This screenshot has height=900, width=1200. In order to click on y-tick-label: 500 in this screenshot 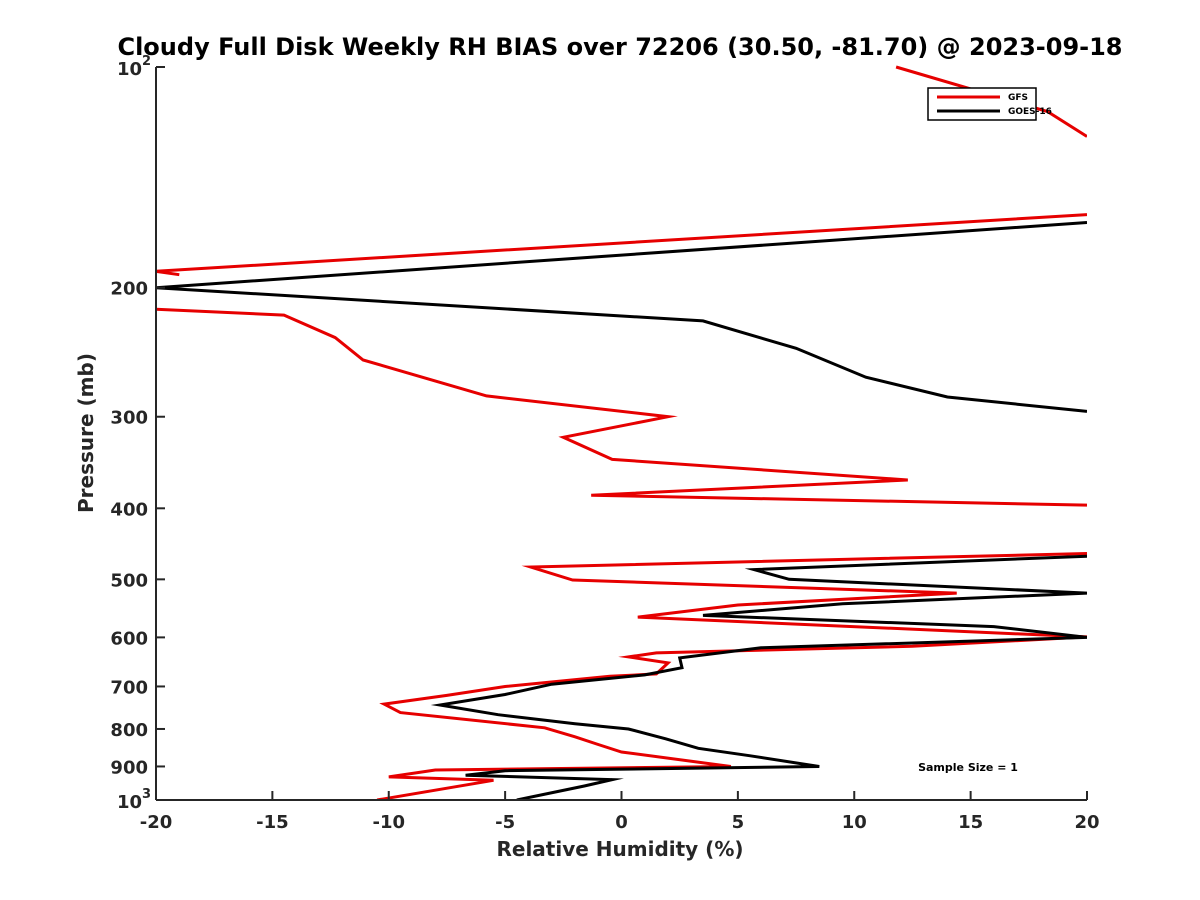, I will do `click(129, 580)`.